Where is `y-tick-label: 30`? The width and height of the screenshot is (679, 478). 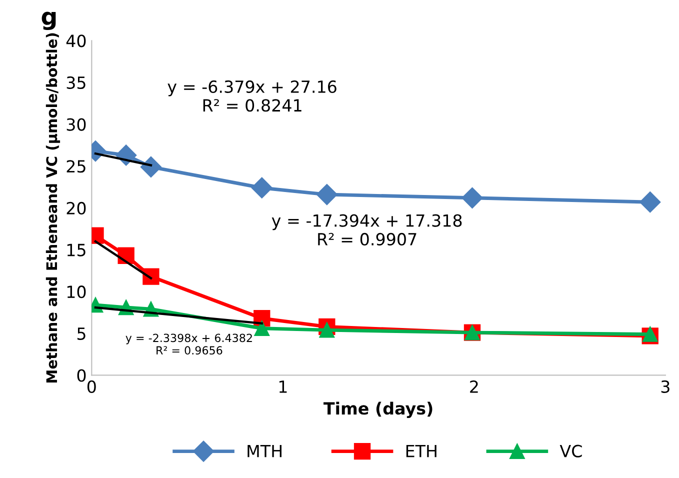
y-tick-label: 30 is located at coordinates (76, 124).